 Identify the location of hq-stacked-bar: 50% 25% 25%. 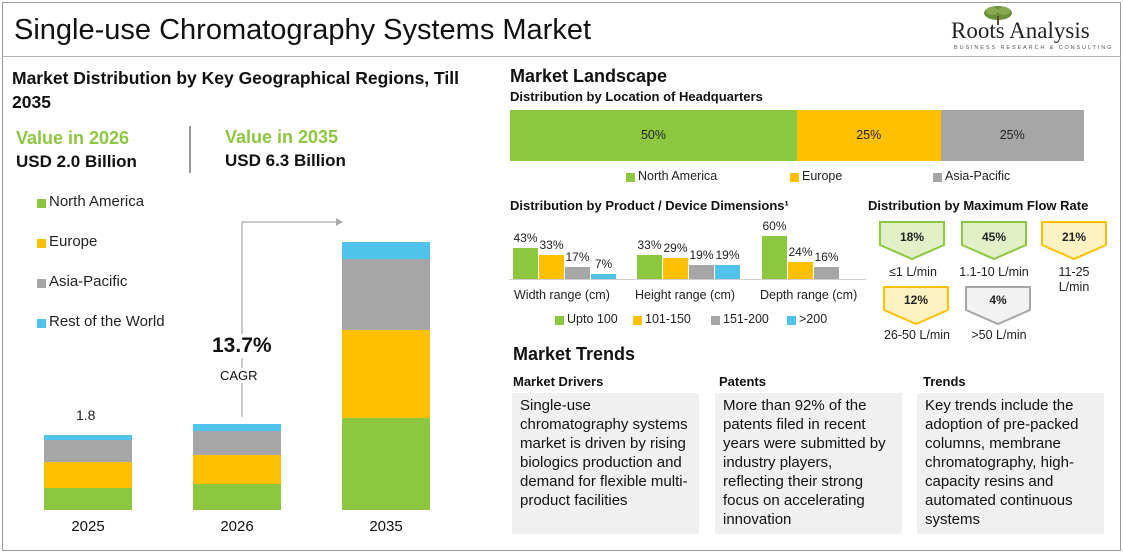
(797, 135).